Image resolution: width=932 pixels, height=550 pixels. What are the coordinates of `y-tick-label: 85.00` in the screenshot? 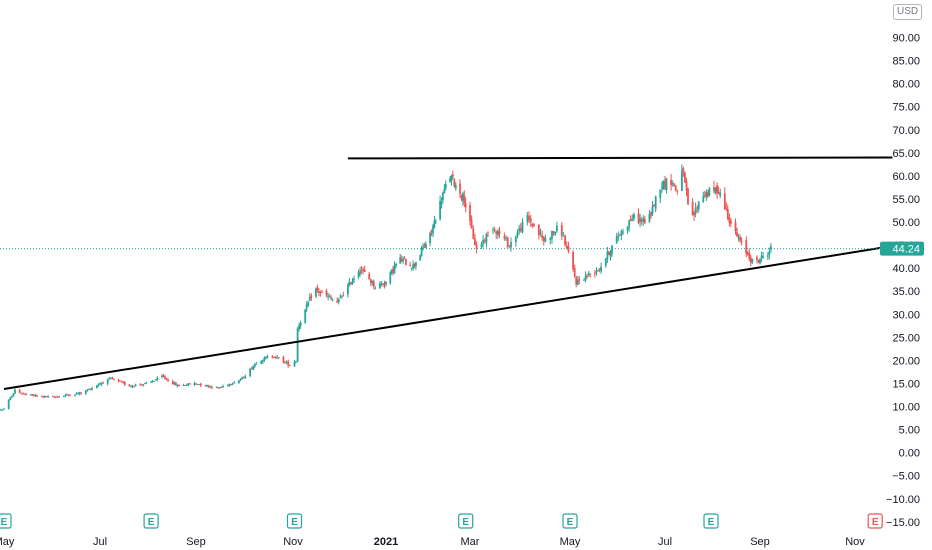 It's located at (906, 62).